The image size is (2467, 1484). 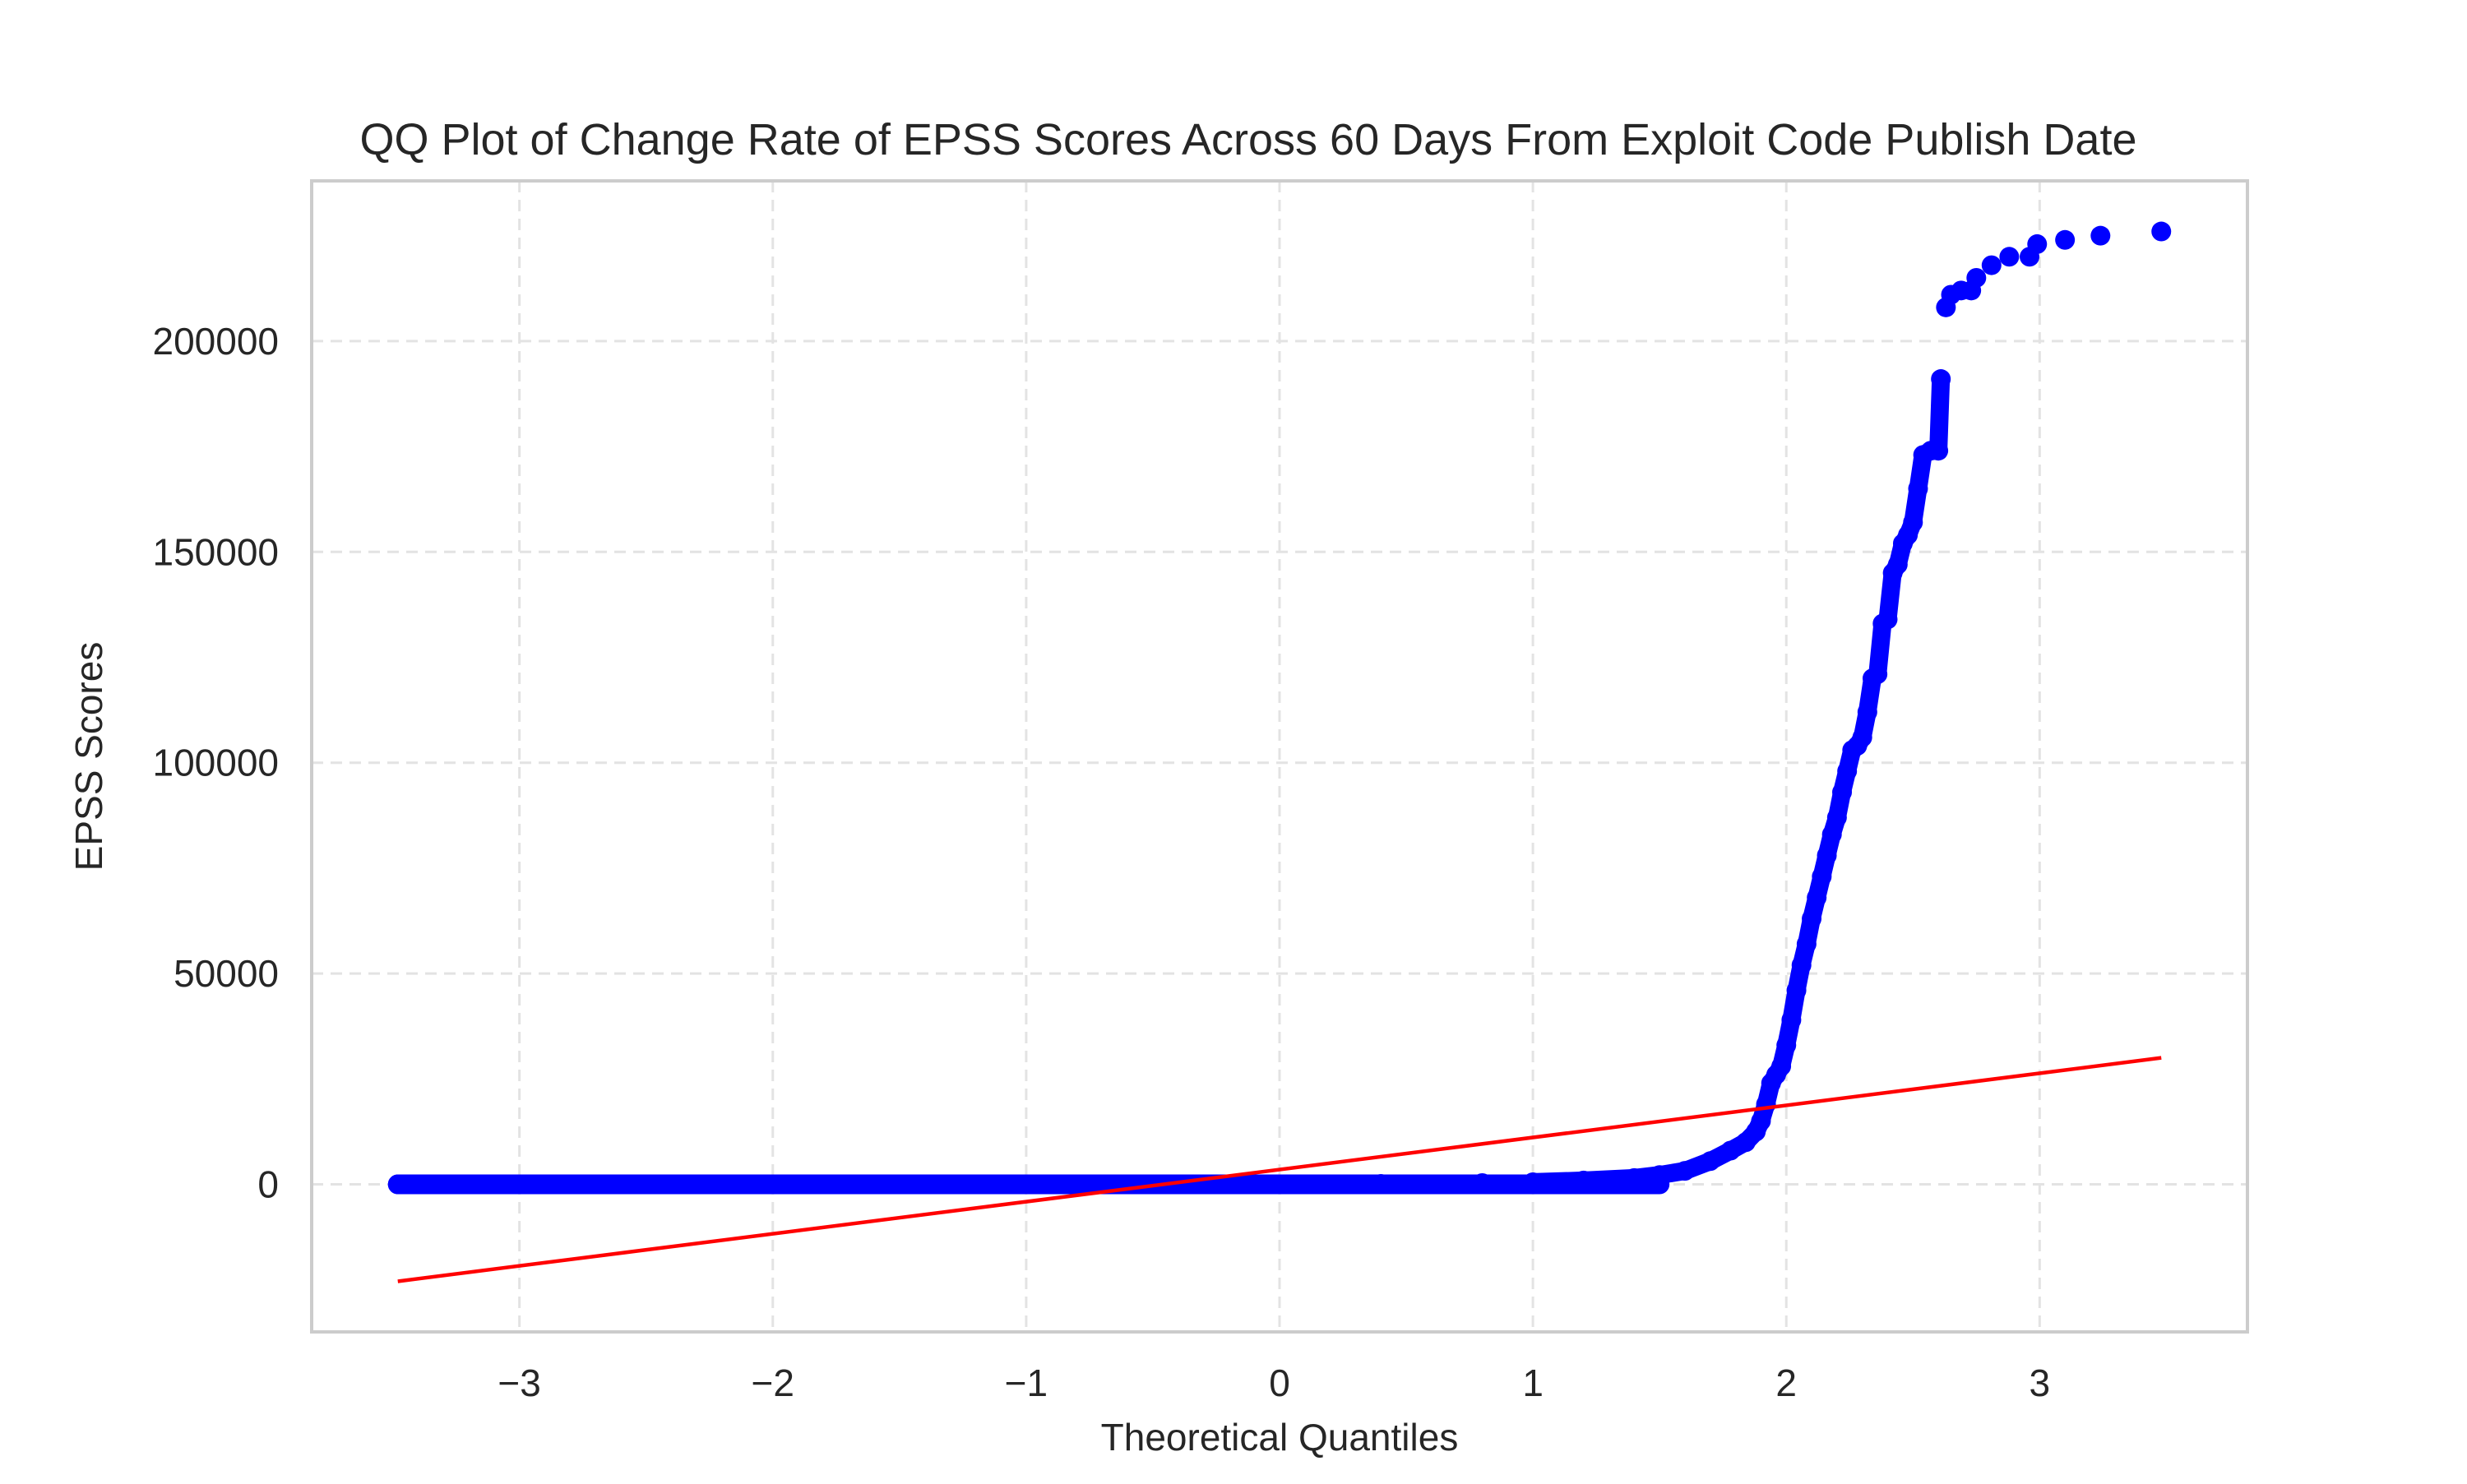 What do you see at coordinates (217, 551) in the screenshot?
I see `y-tick-label: 150000` at bounding box center [217, 551].